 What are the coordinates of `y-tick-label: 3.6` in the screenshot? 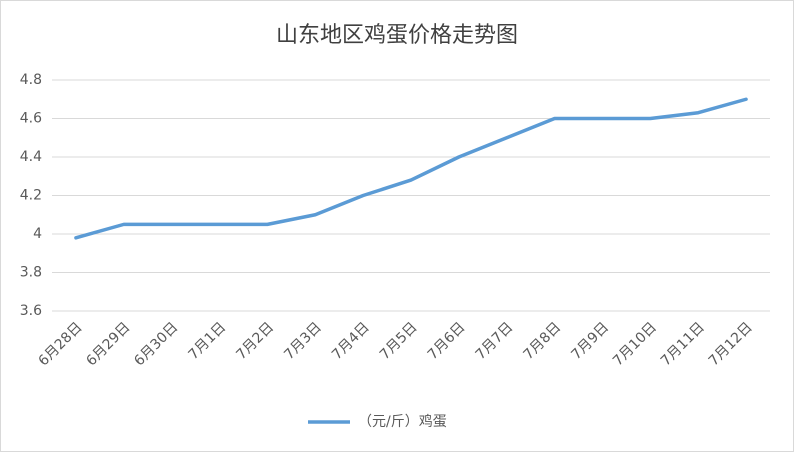 It's located at (31, 311).